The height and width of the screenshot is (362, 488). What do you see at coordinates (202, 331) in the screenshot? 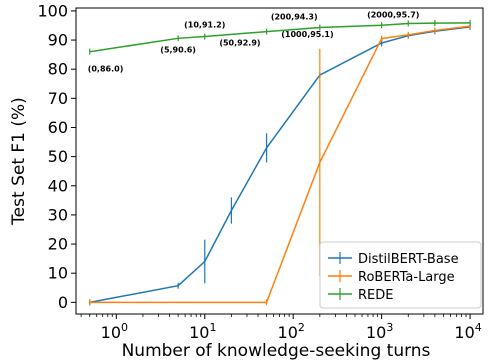
I see `x-tick-label-1: 10¹` at bounding box center [202, 331].